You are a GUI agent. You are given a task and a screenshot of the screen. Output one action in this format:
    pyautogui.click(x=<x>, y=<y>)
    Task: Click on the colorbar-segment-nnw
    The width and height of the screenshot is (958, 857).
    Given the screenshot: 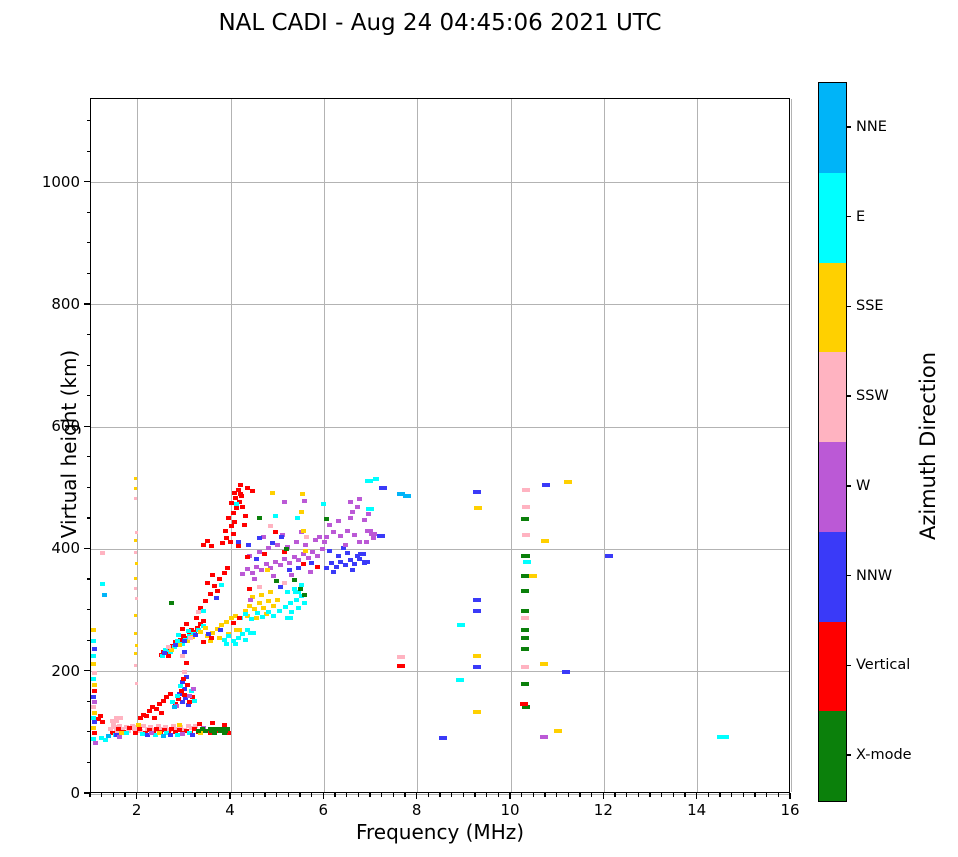 What is the action you would take?
    pyautogui.click(x=832, y=576)
    